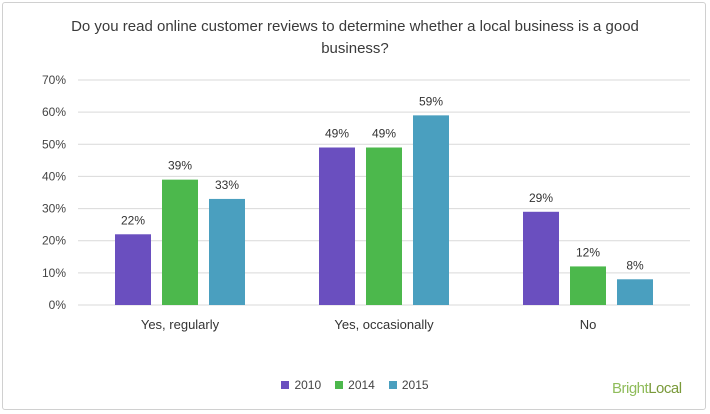 This screenshot has height=414, width=710. I want to click on y-tick-label: 50%, so click(54, 144).